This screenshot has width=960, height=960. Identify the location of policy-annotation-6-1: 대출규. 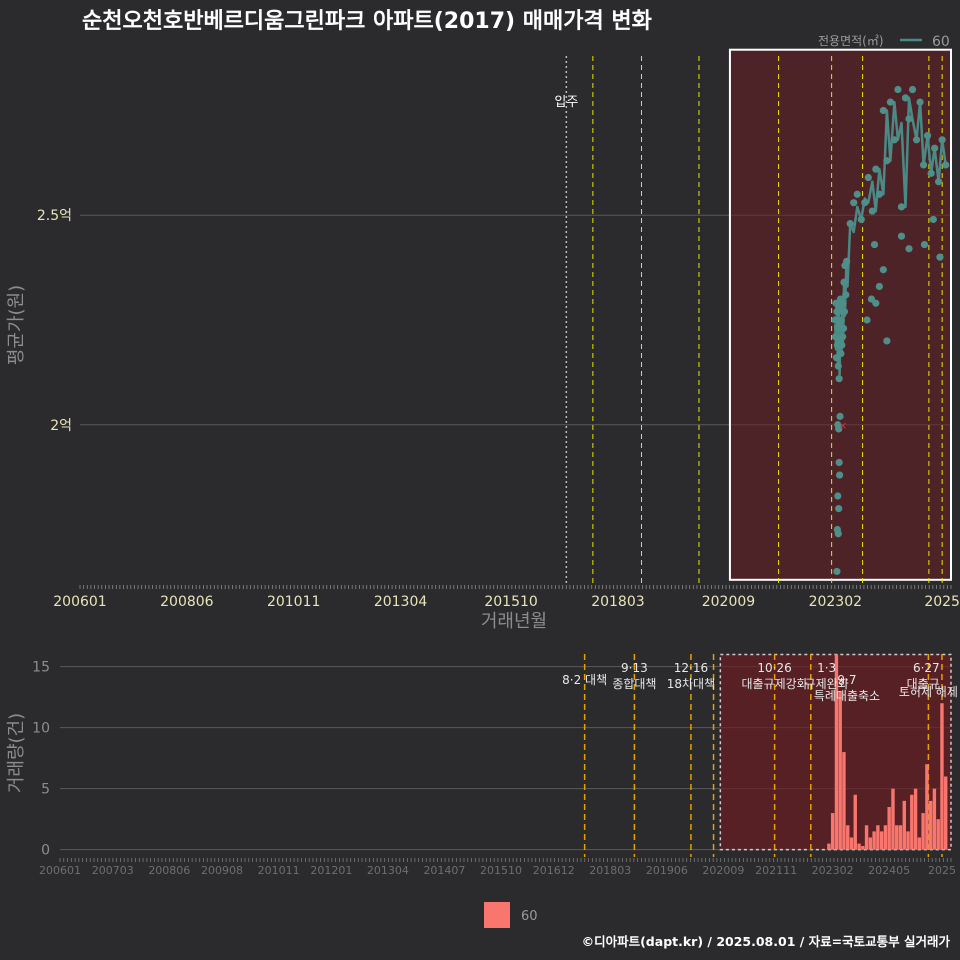
(923, 684).